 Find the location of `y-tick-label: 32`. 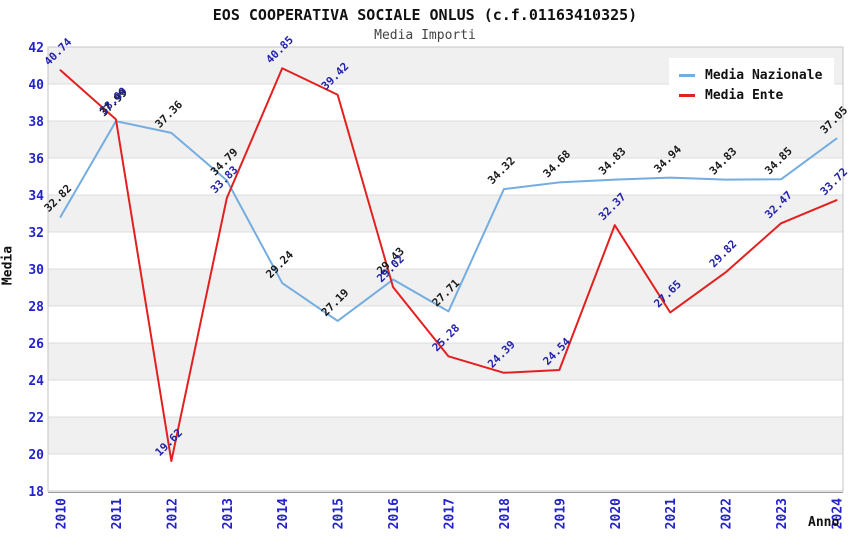

y-tick-label: 32 is located at coordinates (36, 233).